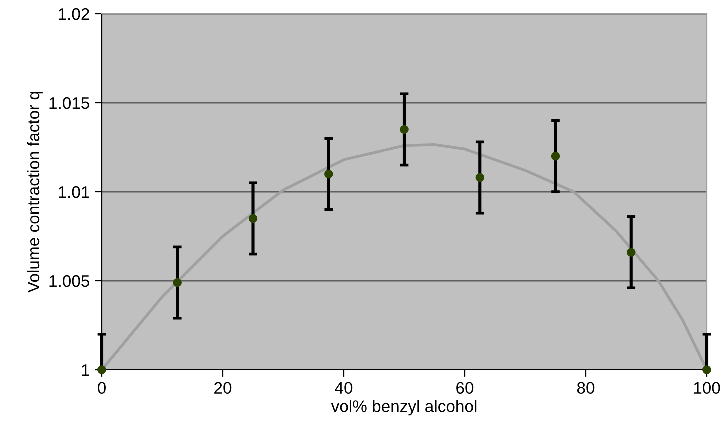 This screenshot has height=442, width=727. What do you see at coordinates (74, 192) in the screenshot?
I see `y-tick-label: 1.01` at bounding box center [74, 192].